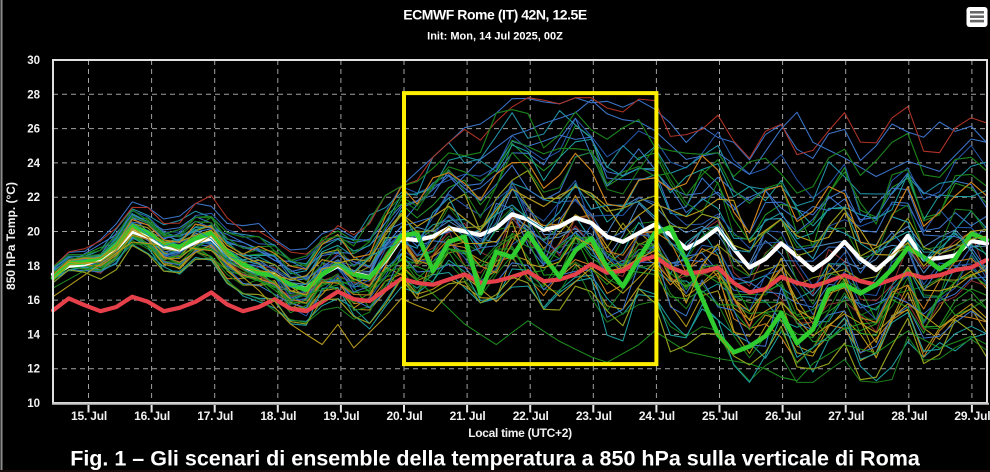 This screenshot has height=472, width=990. What do you see at coordinates (33, 301) in the screenshot?
I see `svg-text: 16` at bounding box center [33, 301].